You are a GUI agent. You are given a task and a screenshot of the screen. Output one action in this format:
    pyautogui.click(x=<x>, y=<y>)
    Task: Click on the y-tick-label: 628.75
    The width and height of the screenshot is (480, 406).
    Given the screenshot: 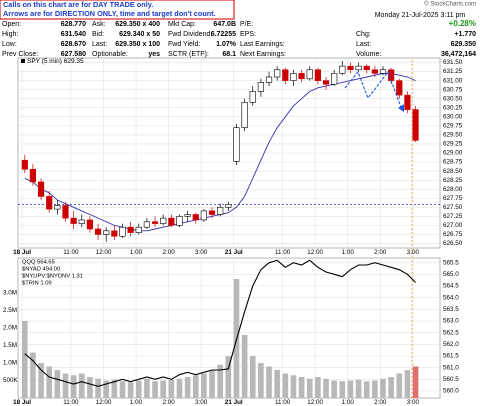 What is the action you would take?
    pyautogui.click(x=453, y=162)
    